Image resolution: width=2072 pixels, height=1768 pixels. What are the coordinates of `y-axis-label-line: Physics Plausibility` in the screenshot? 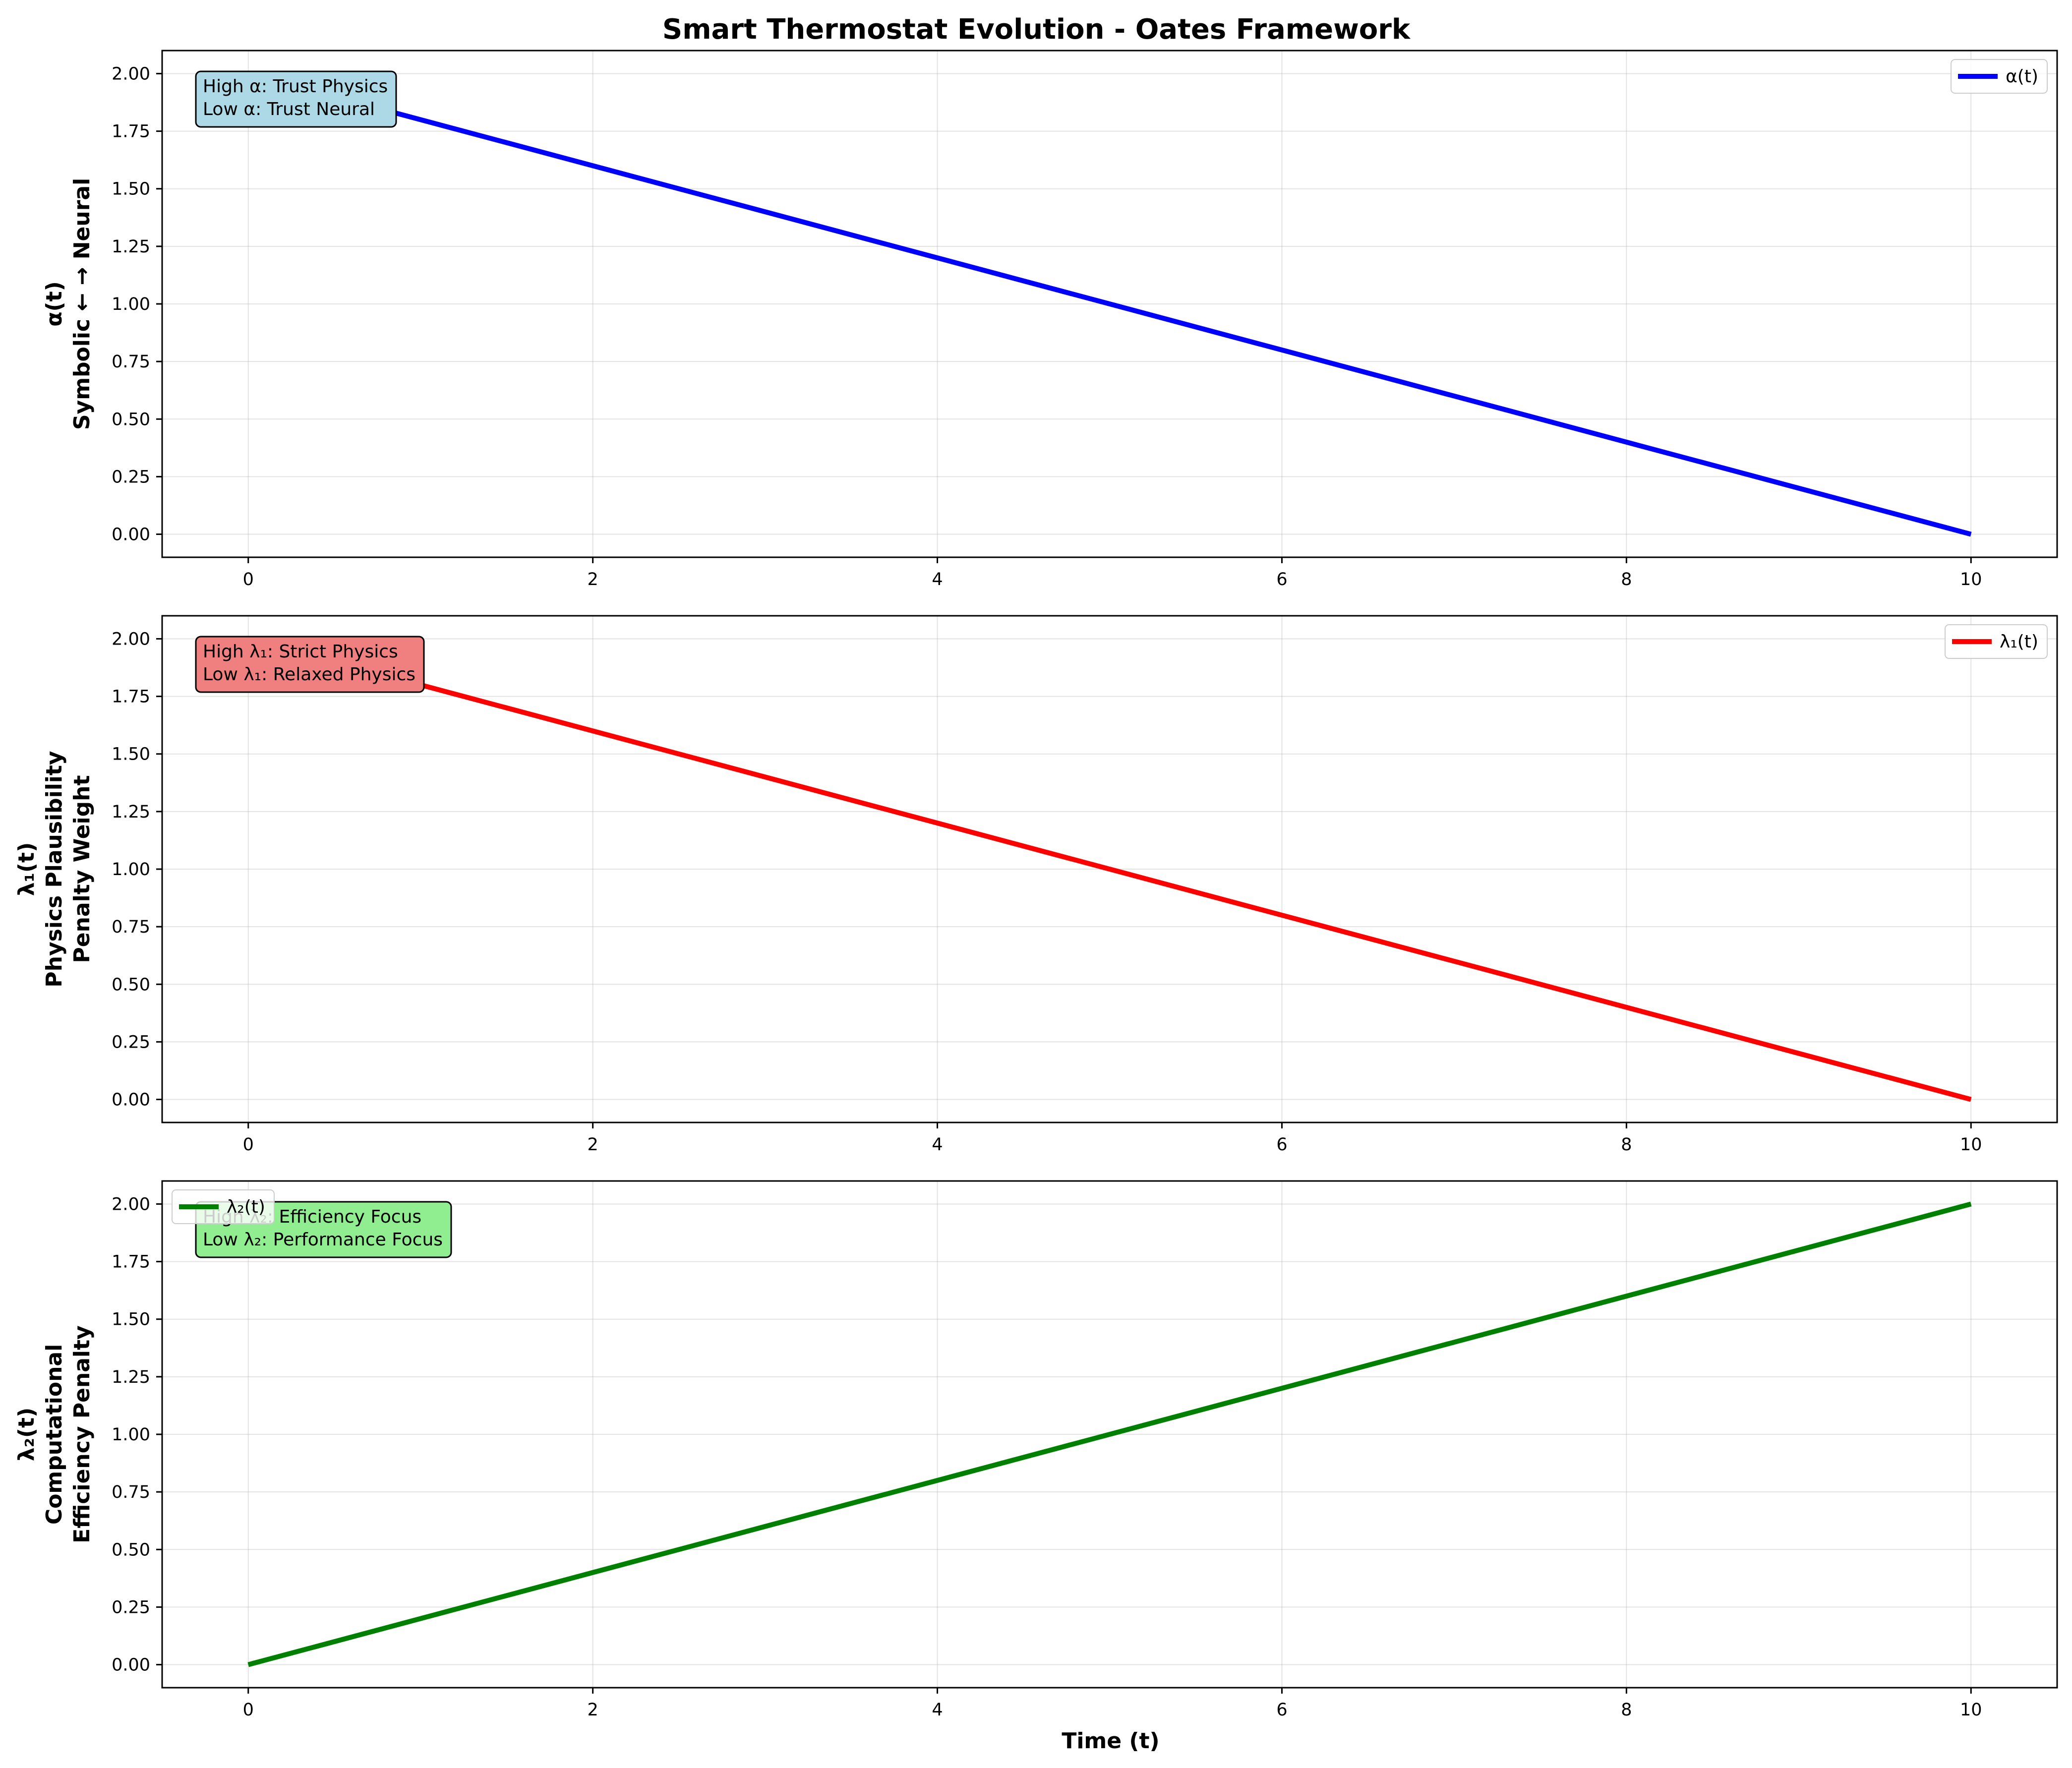 It's located at (55, 869).